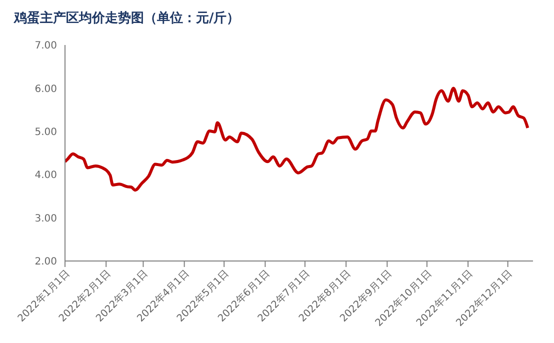 The width and height of the screenshot is (554, 343). What do you see at coordinates (45, 46) in the screenshot?
I see `y-tick-label: 7.00` at bounding box center [45, 46].